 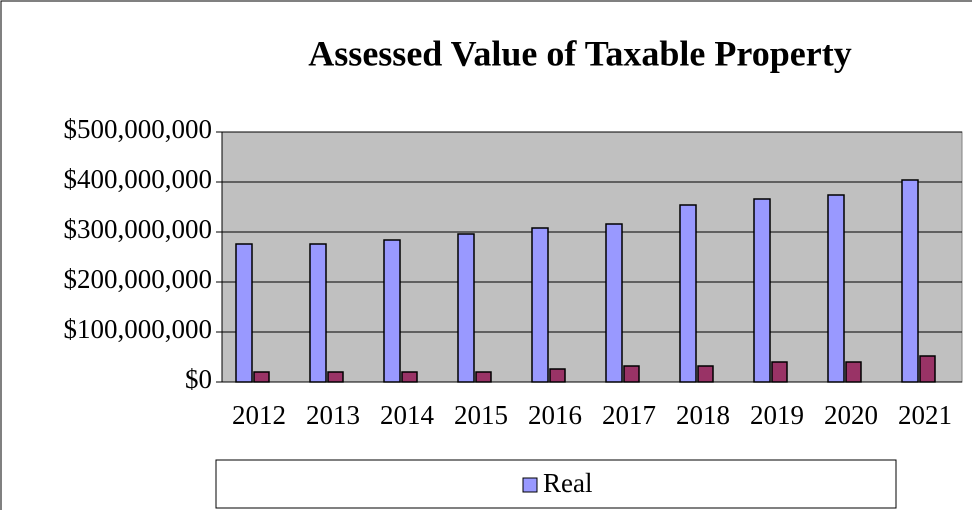 I want to click on legend-swatch, so click(x=530, y=485).